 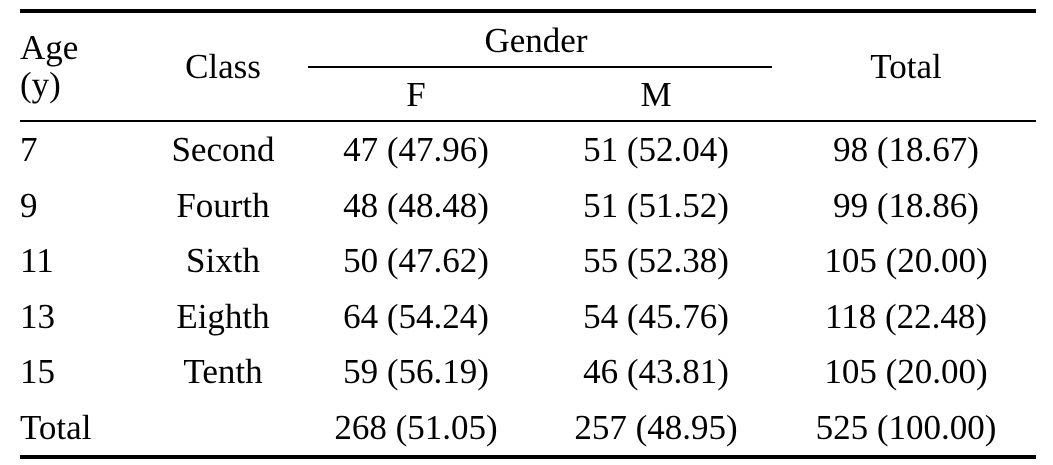 I want to click on header-age-unit: (y), so click(x=40, y=84).